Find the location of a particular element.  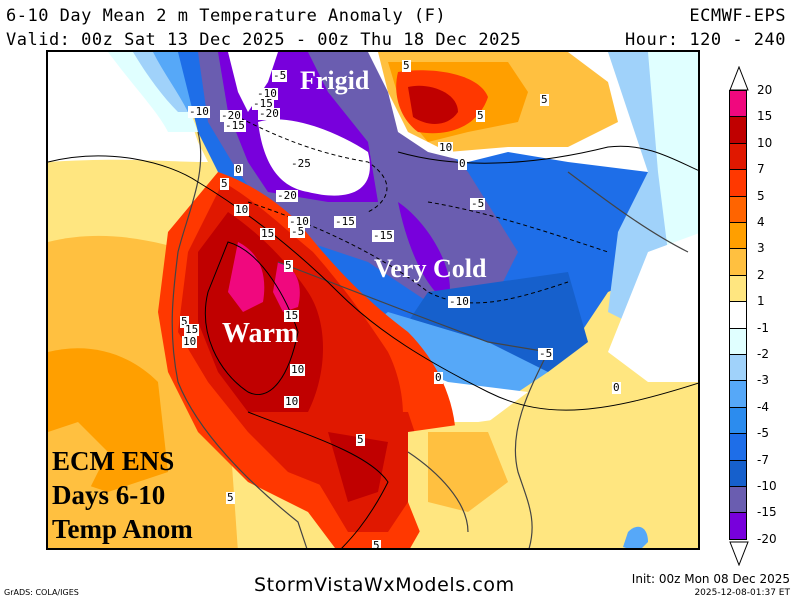

contour-label: -25 is located at coordinates (301, 163).